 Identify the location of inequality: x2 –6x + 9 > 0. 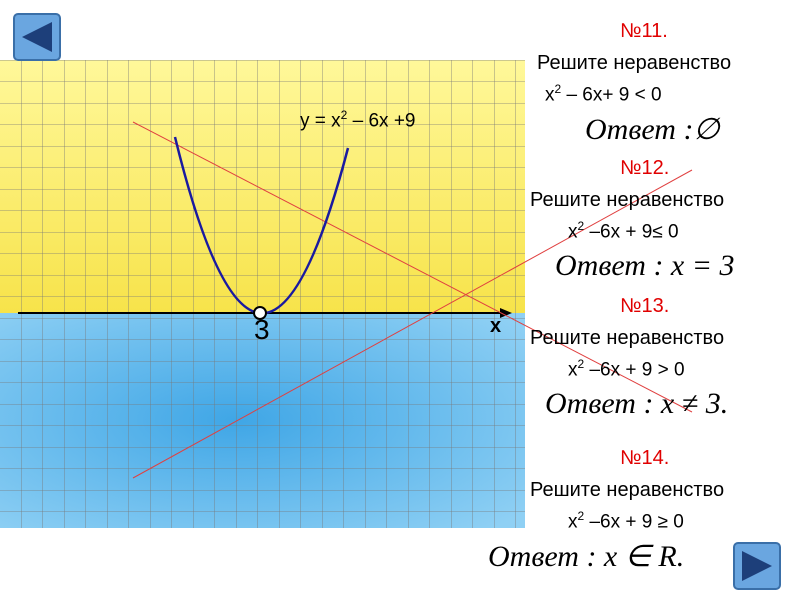
(626, 369).